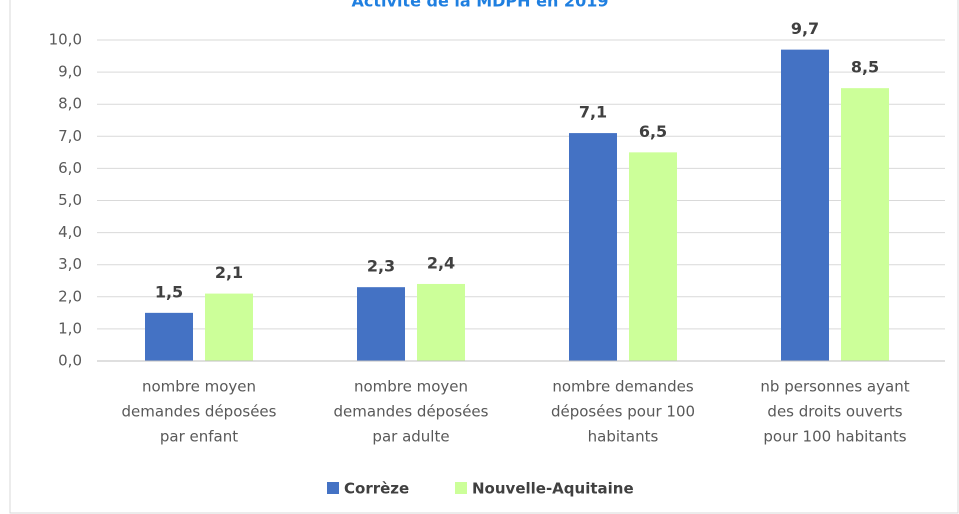 The image size is (959, 514). Describe the element at coordinates (805, 28) in the screenshot. I see `data-label: 9,7` at that location.